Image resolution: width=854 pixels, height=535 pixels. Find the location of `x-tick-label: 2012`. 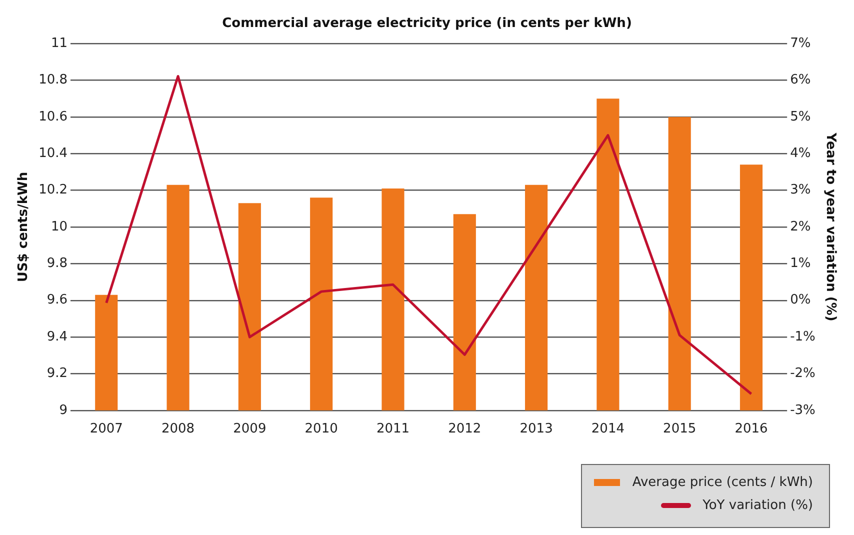

x-tick-label: 2012 is located at coordinates (465, 429).